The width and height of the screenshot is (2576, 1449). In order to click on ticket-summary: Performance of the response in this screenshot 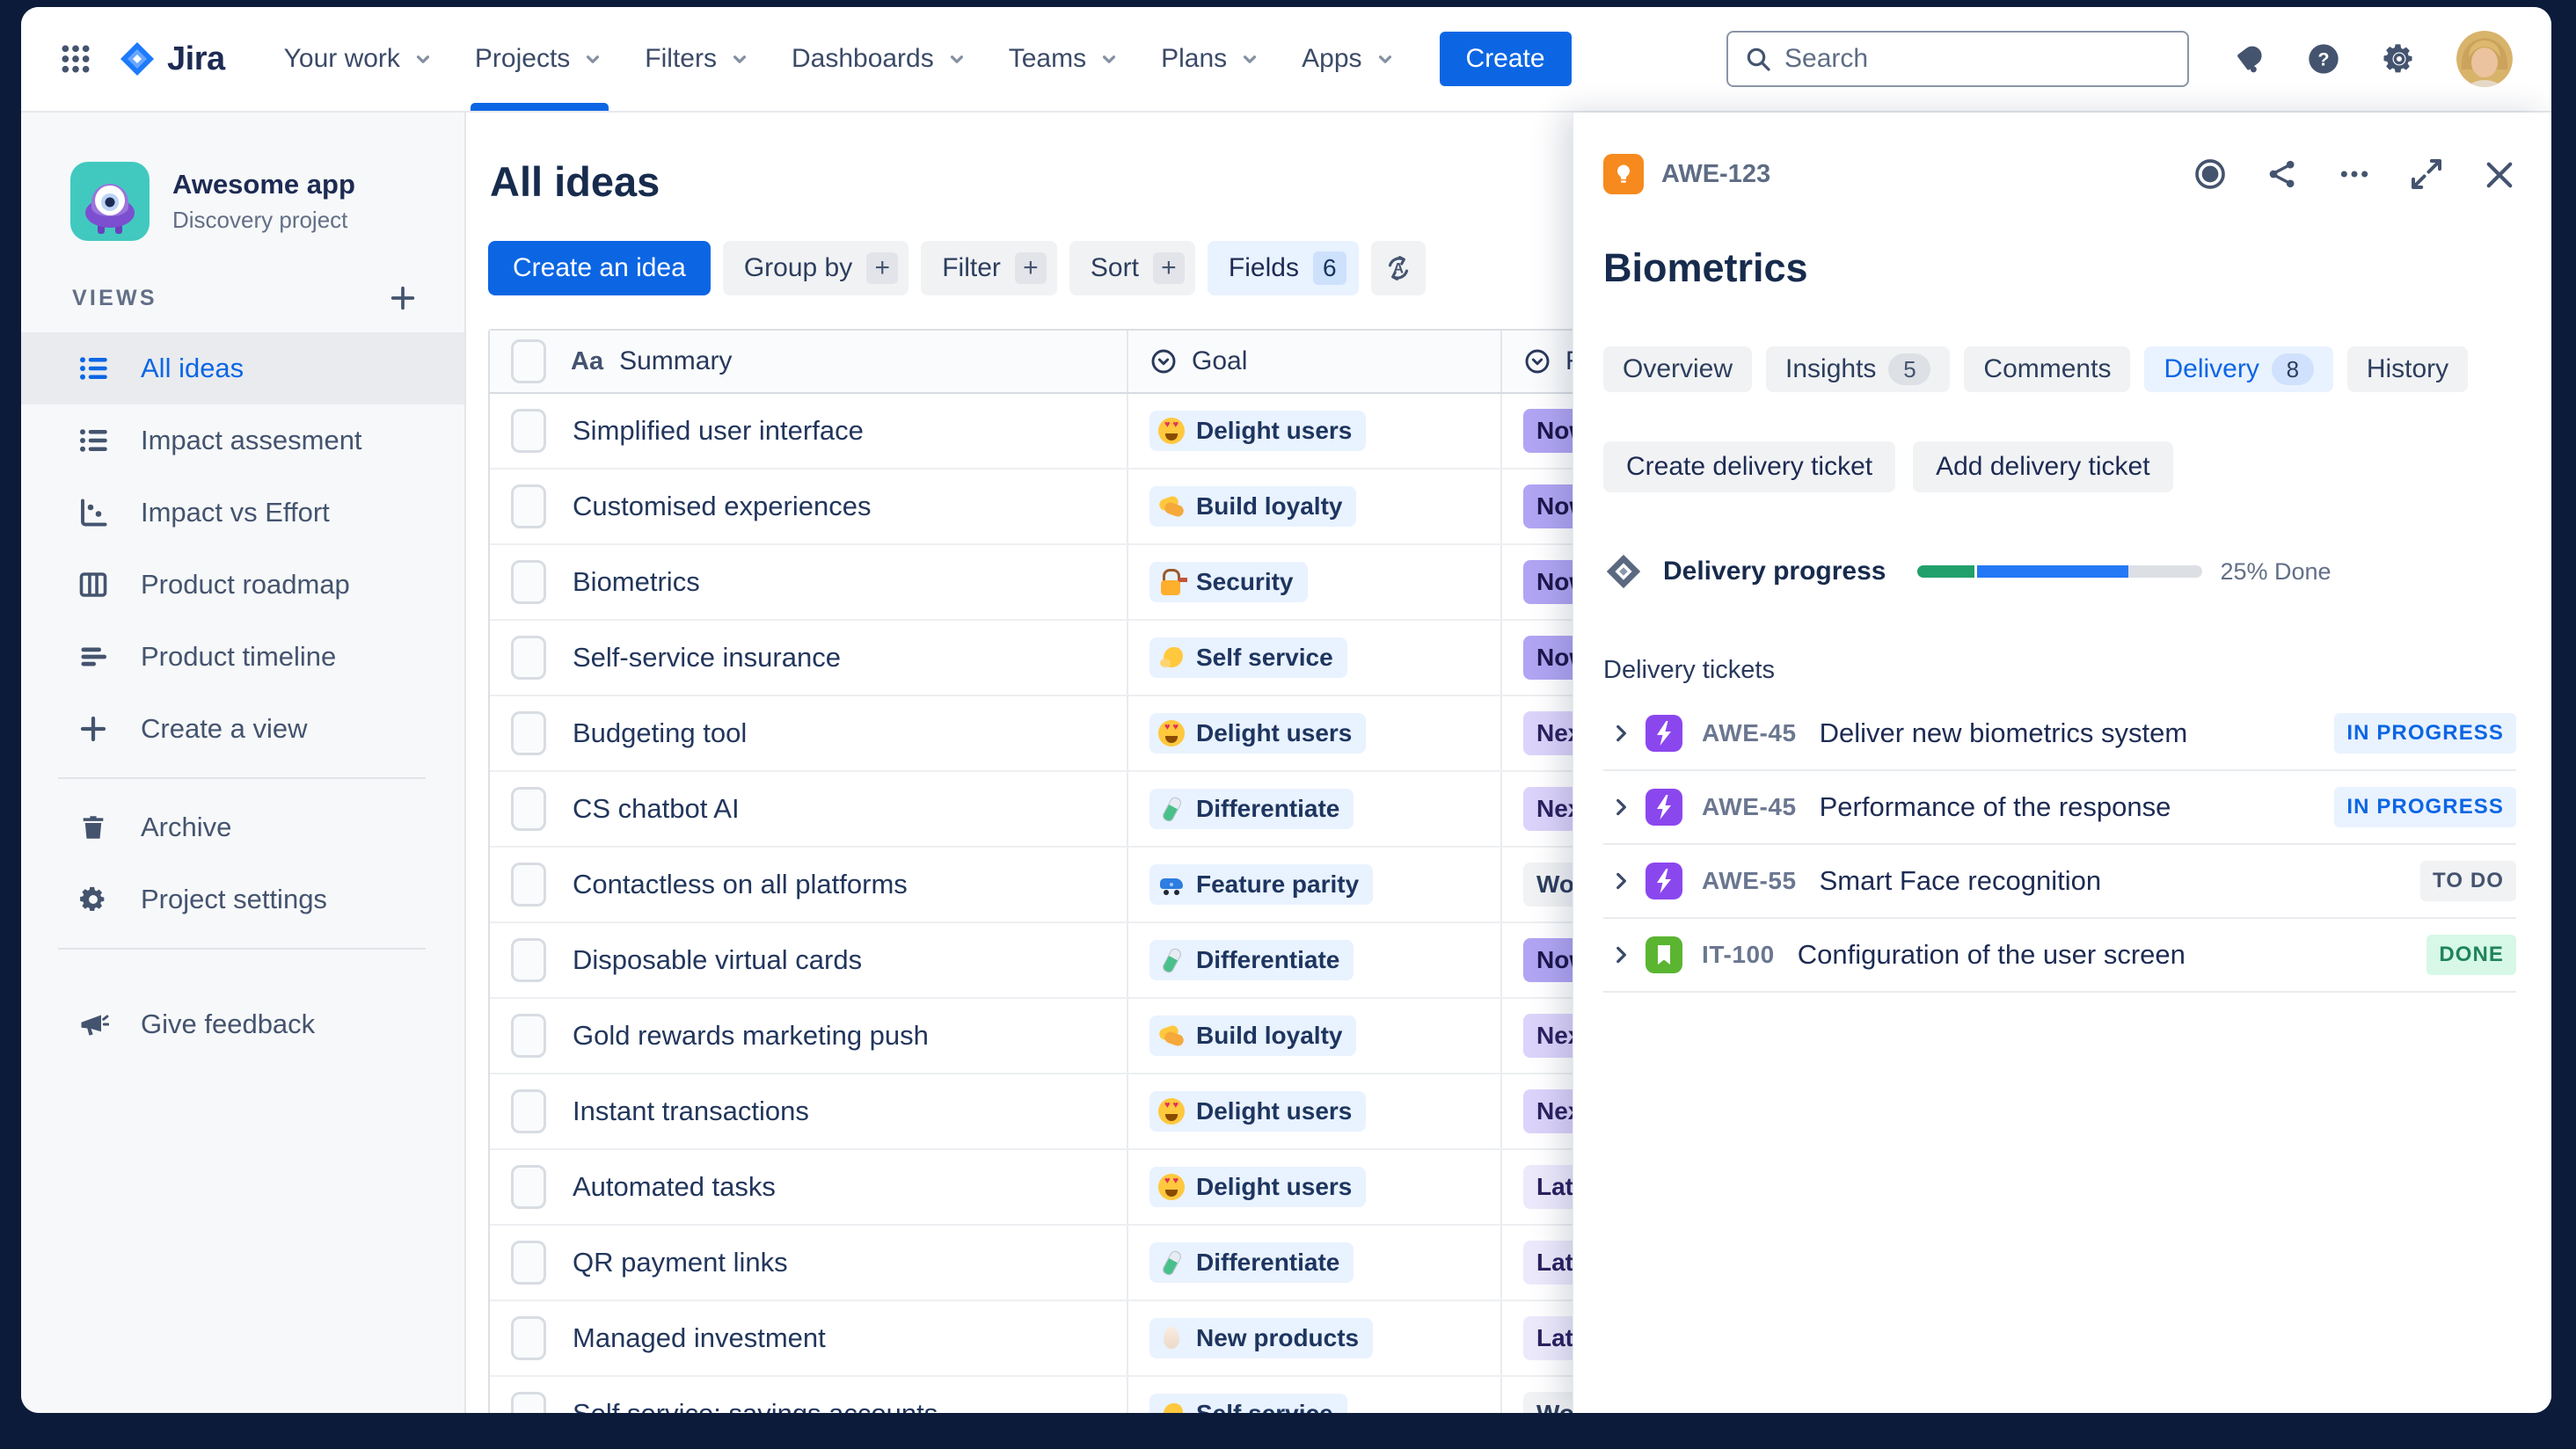, I will do `click(1995, 806)`.